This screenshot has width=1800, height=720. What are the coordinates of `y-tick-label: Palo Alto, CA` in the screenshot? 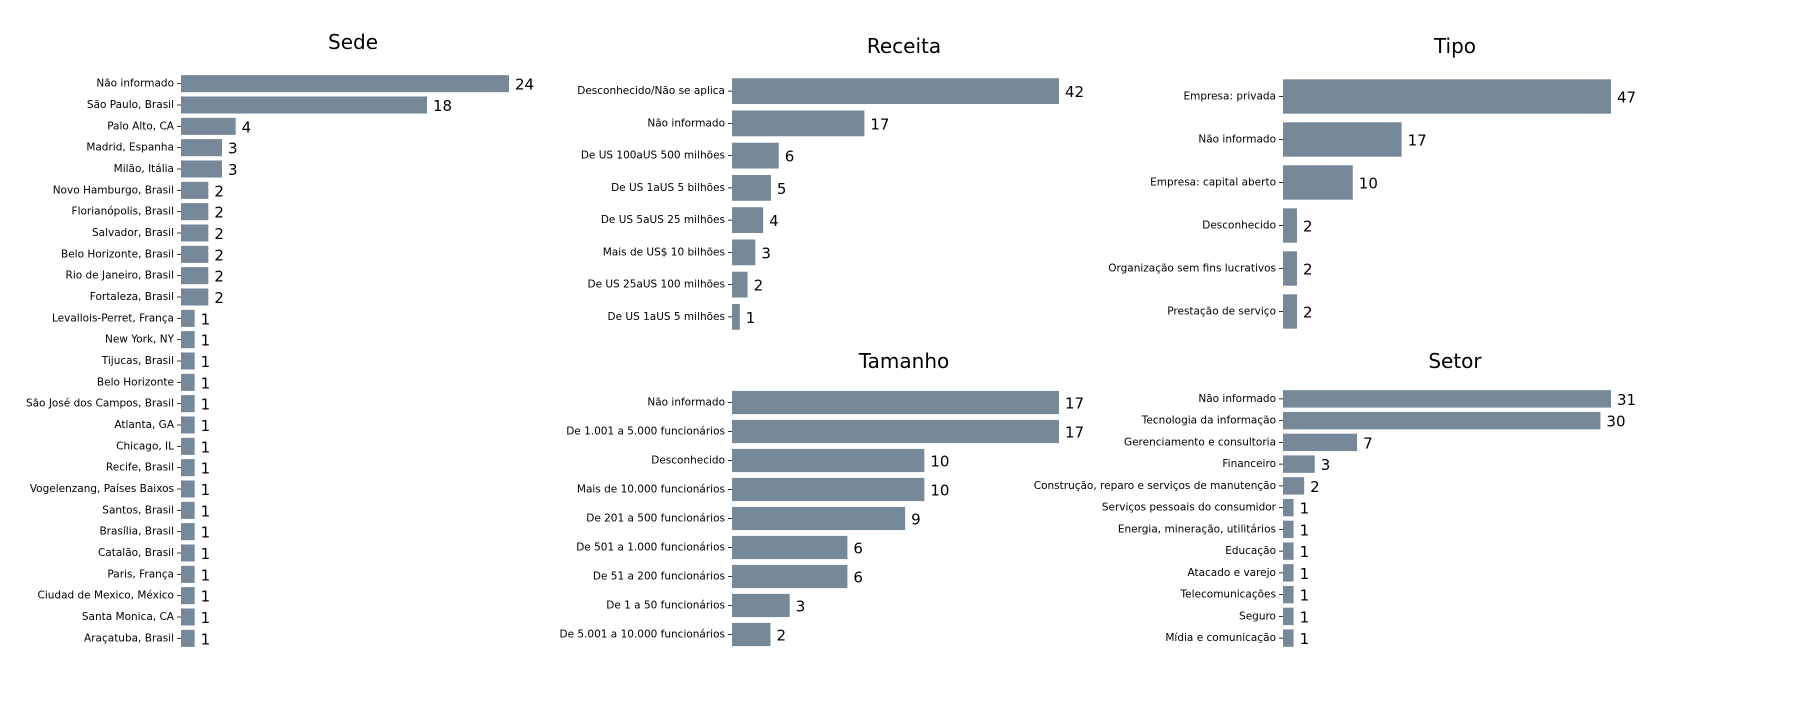 It's located at (141, 126).